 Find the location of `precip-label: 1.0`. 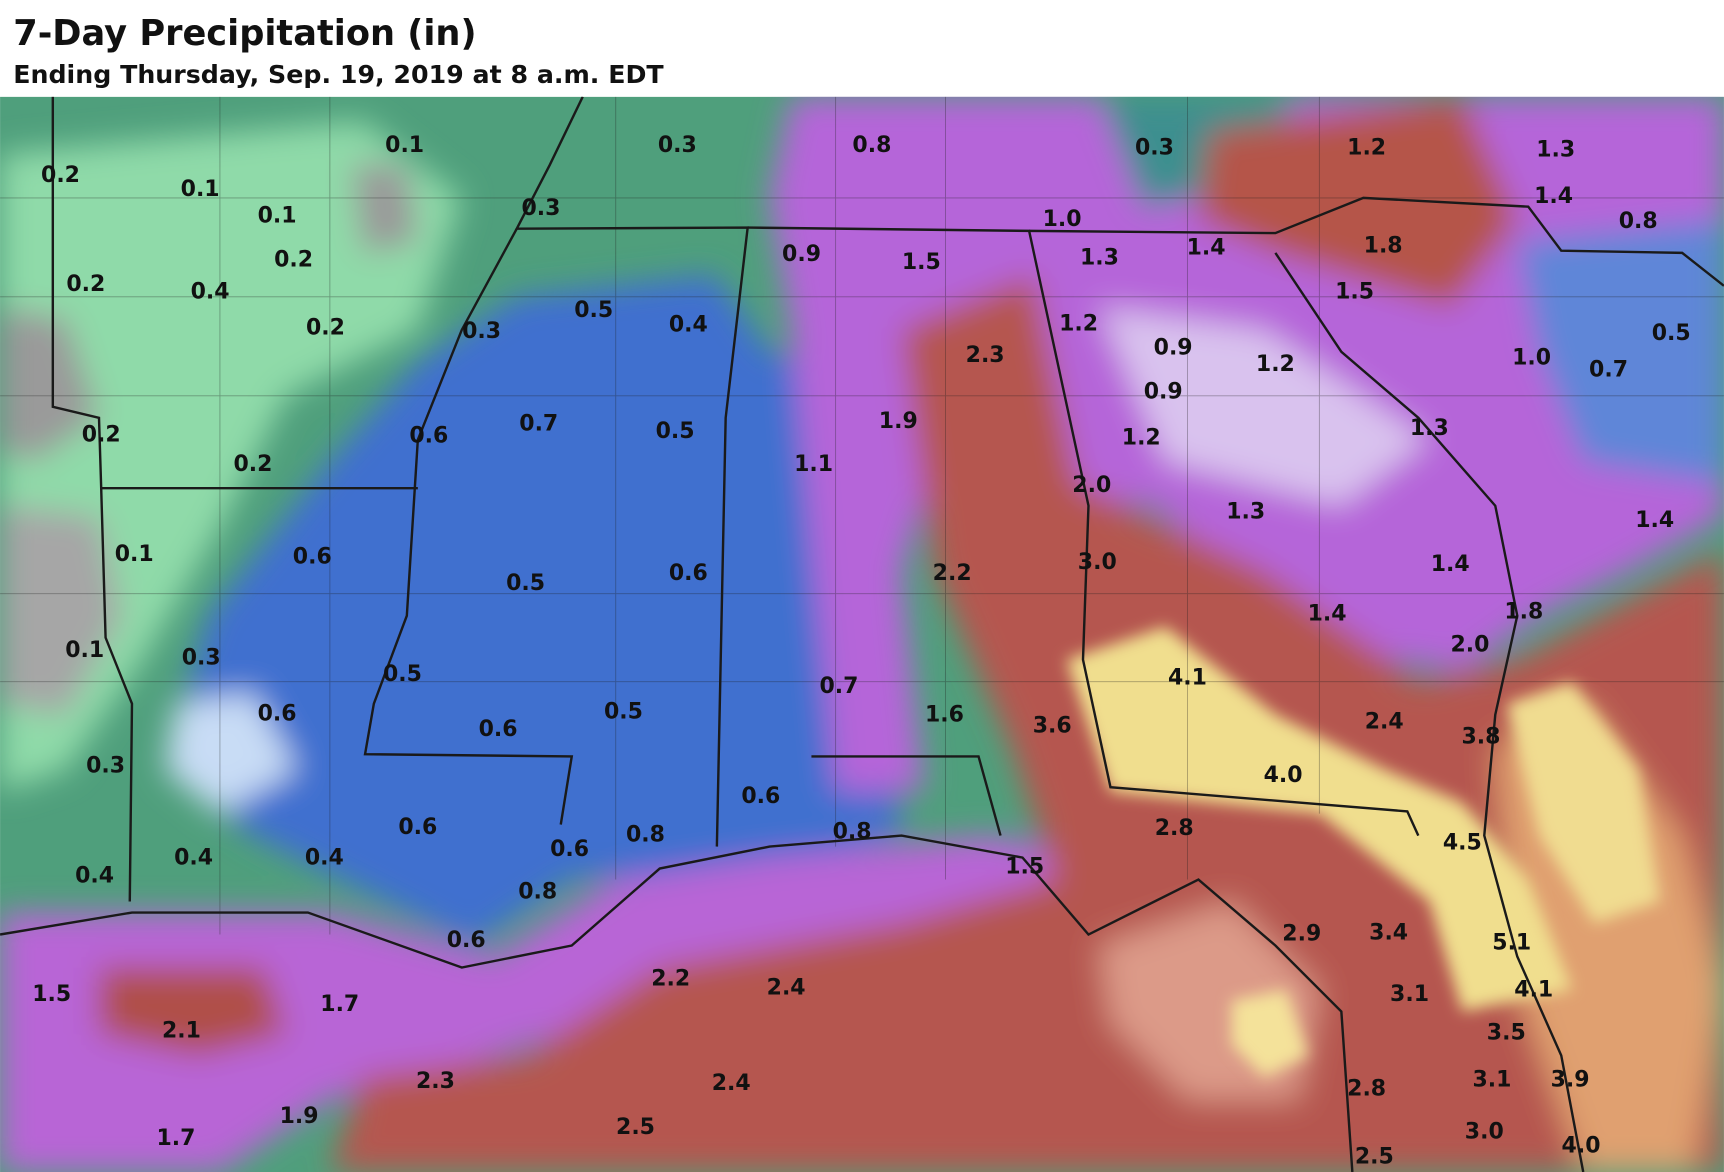

precip-label: 1.0 is located at coordinates (1531, 357).